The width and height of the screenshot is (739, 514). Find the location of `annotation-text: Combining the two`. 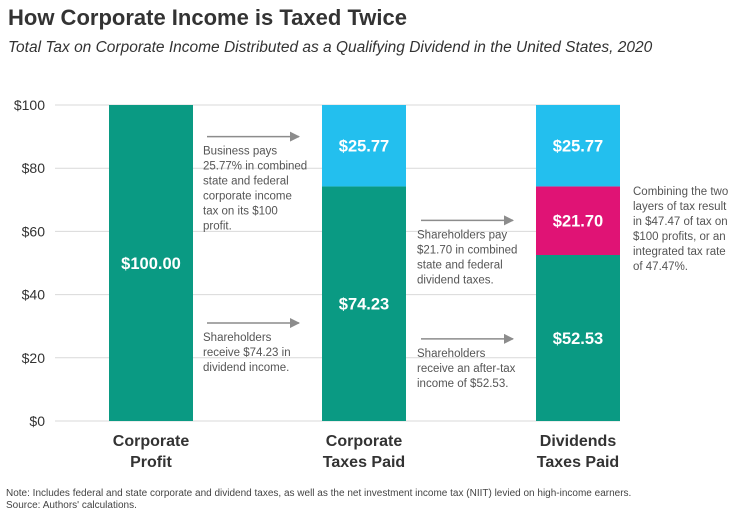

annotation-text: Combining the two is located at coordinates (680, 192).